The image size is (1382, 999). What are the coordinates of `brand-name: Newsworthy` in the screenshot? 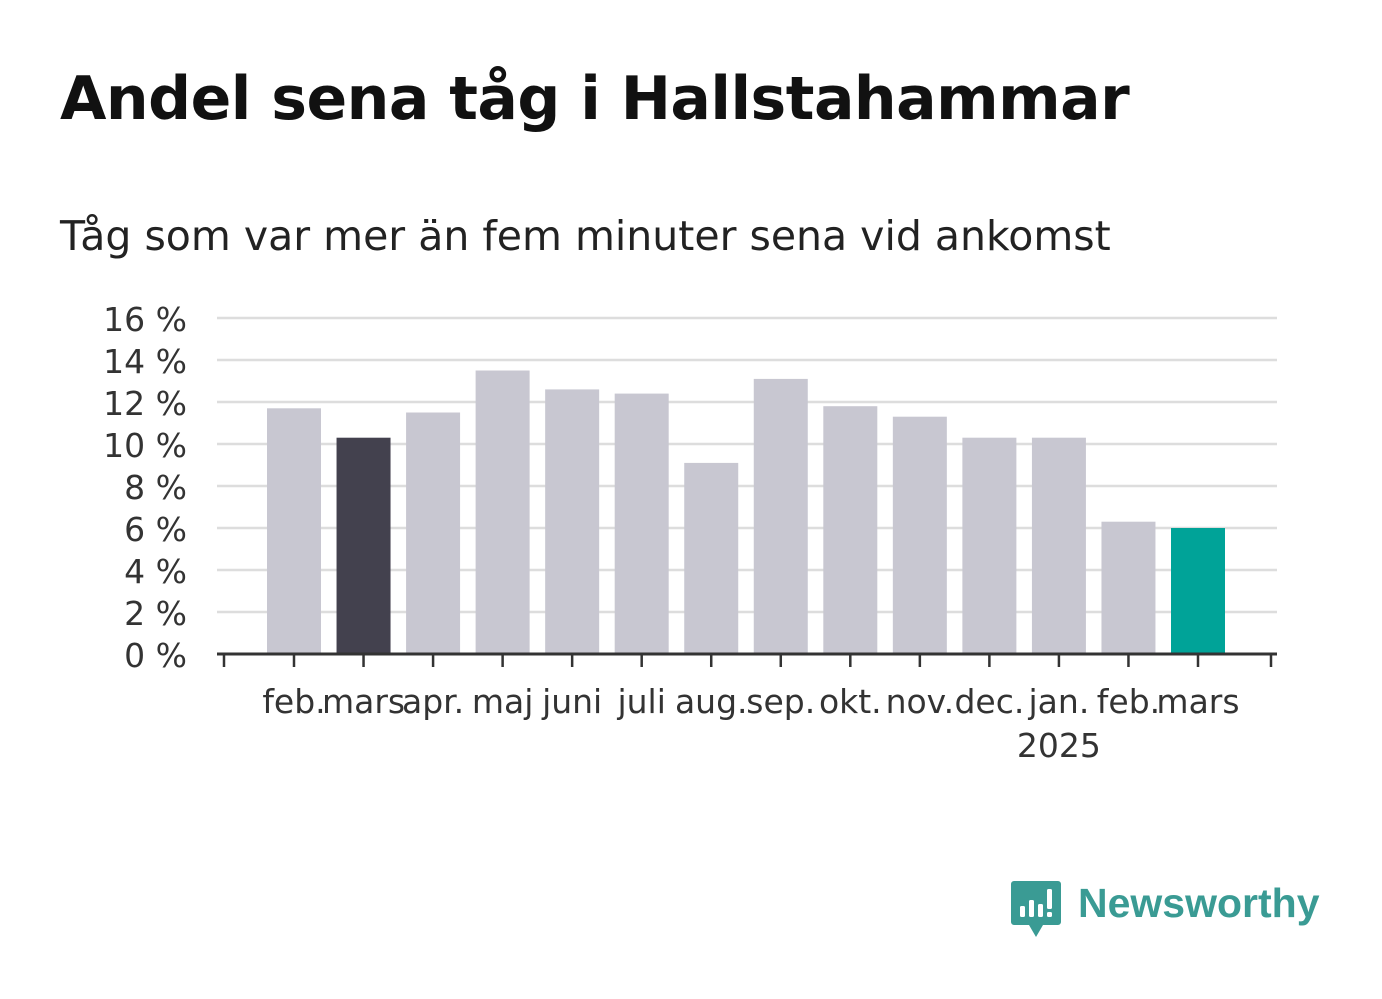 It's located at (1199, 903).